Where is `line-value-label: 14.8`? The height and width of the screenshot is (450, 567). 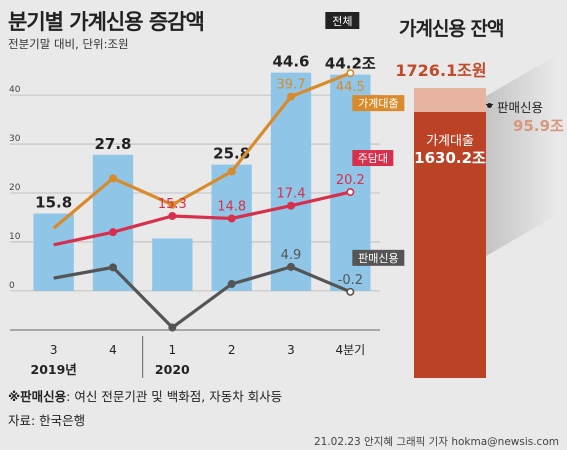 line-value-label: 14.8 is located at coordinates (231, 206).